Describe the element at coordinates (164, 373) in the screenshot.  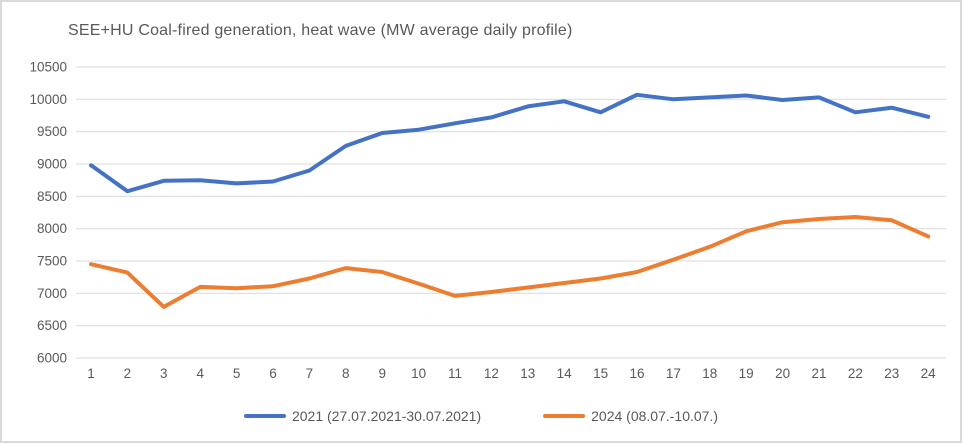
I see `svg-text: 3` at that location.